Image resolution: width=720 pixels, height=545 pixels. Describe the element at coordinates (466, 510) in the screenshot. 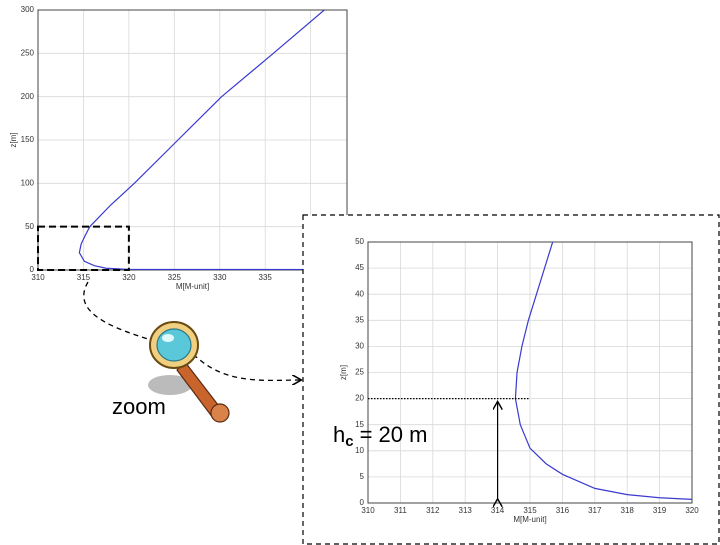

I see `x-tick-label: 313` at that location.